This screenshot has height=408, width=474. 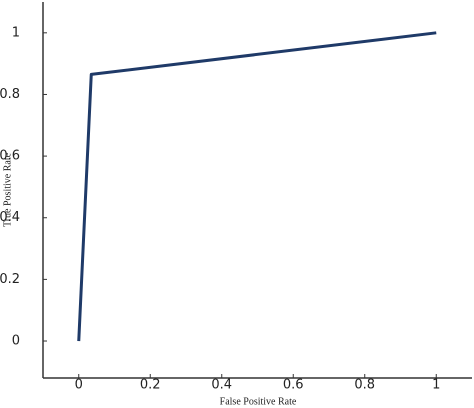 I want to click on y-tick-label: 0.8, so click(x=10, y=94).